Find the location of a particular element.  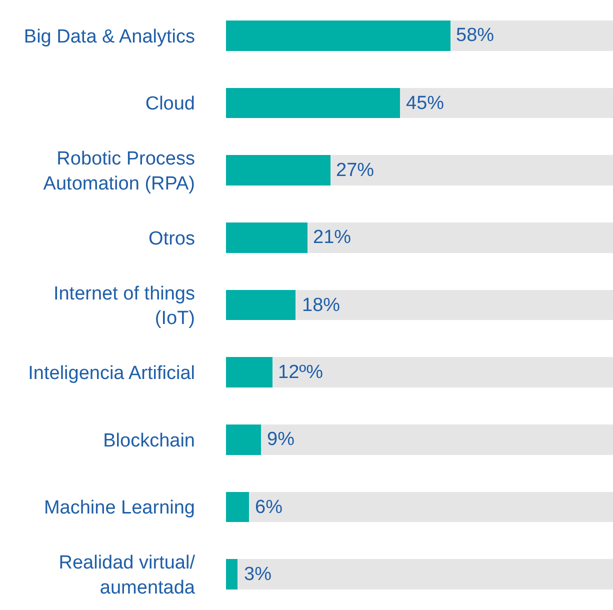

data-label: 18% is located at coordinates (321, 305).